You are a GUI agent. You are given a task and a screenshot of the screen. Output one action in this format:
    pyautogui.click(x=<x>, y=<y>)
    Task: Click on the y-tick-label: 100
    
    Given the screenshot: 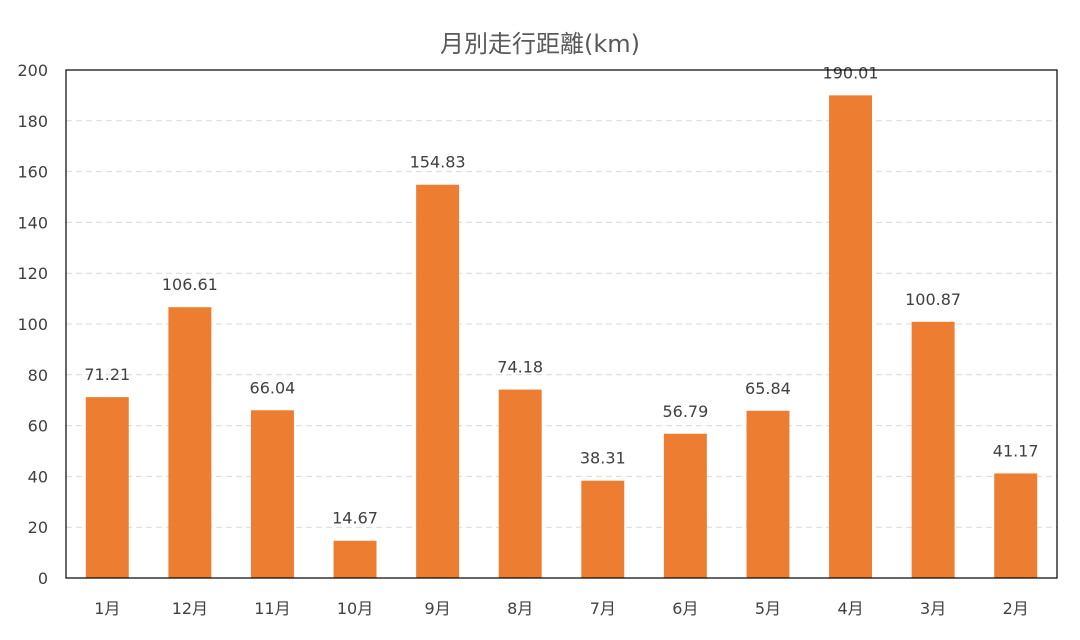 What is the action you would take?
    pyautogui.click(x=32, y=324)
    